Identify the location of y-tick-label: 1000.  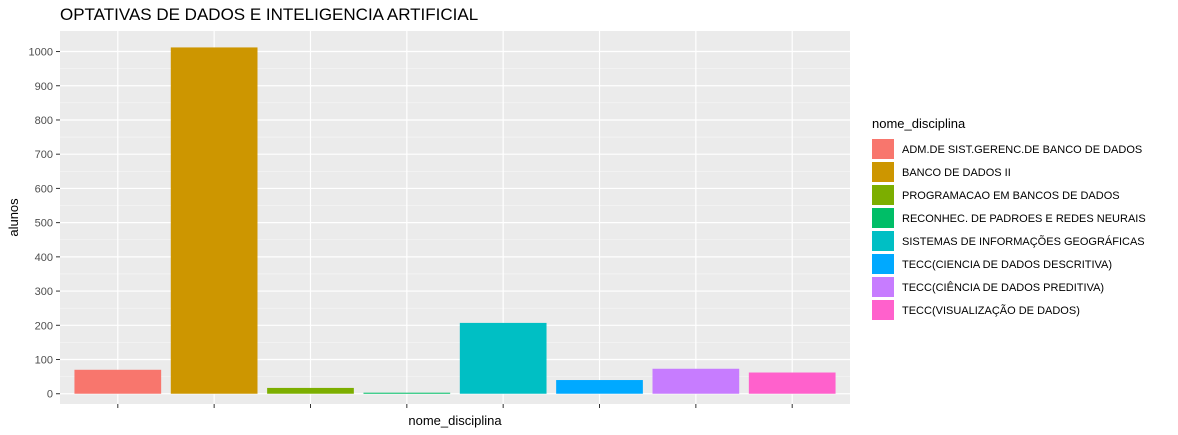
(41, 53).